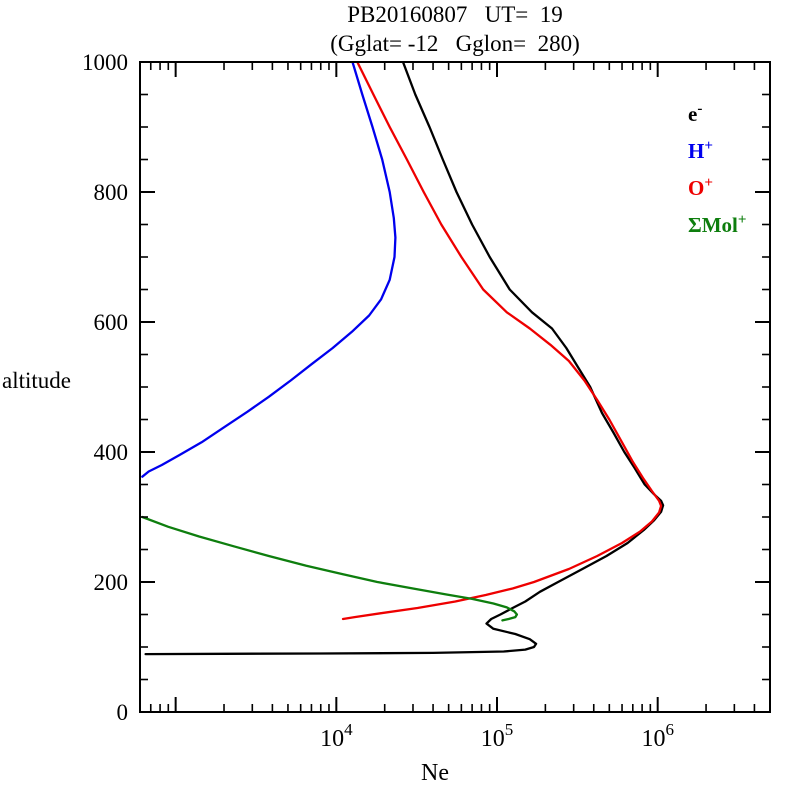  What do you see at coordinates (455, 14) in the screenshot?
I see `chart-title-line1: PB20160807 UT= 19` at bounding box center [455, 14].